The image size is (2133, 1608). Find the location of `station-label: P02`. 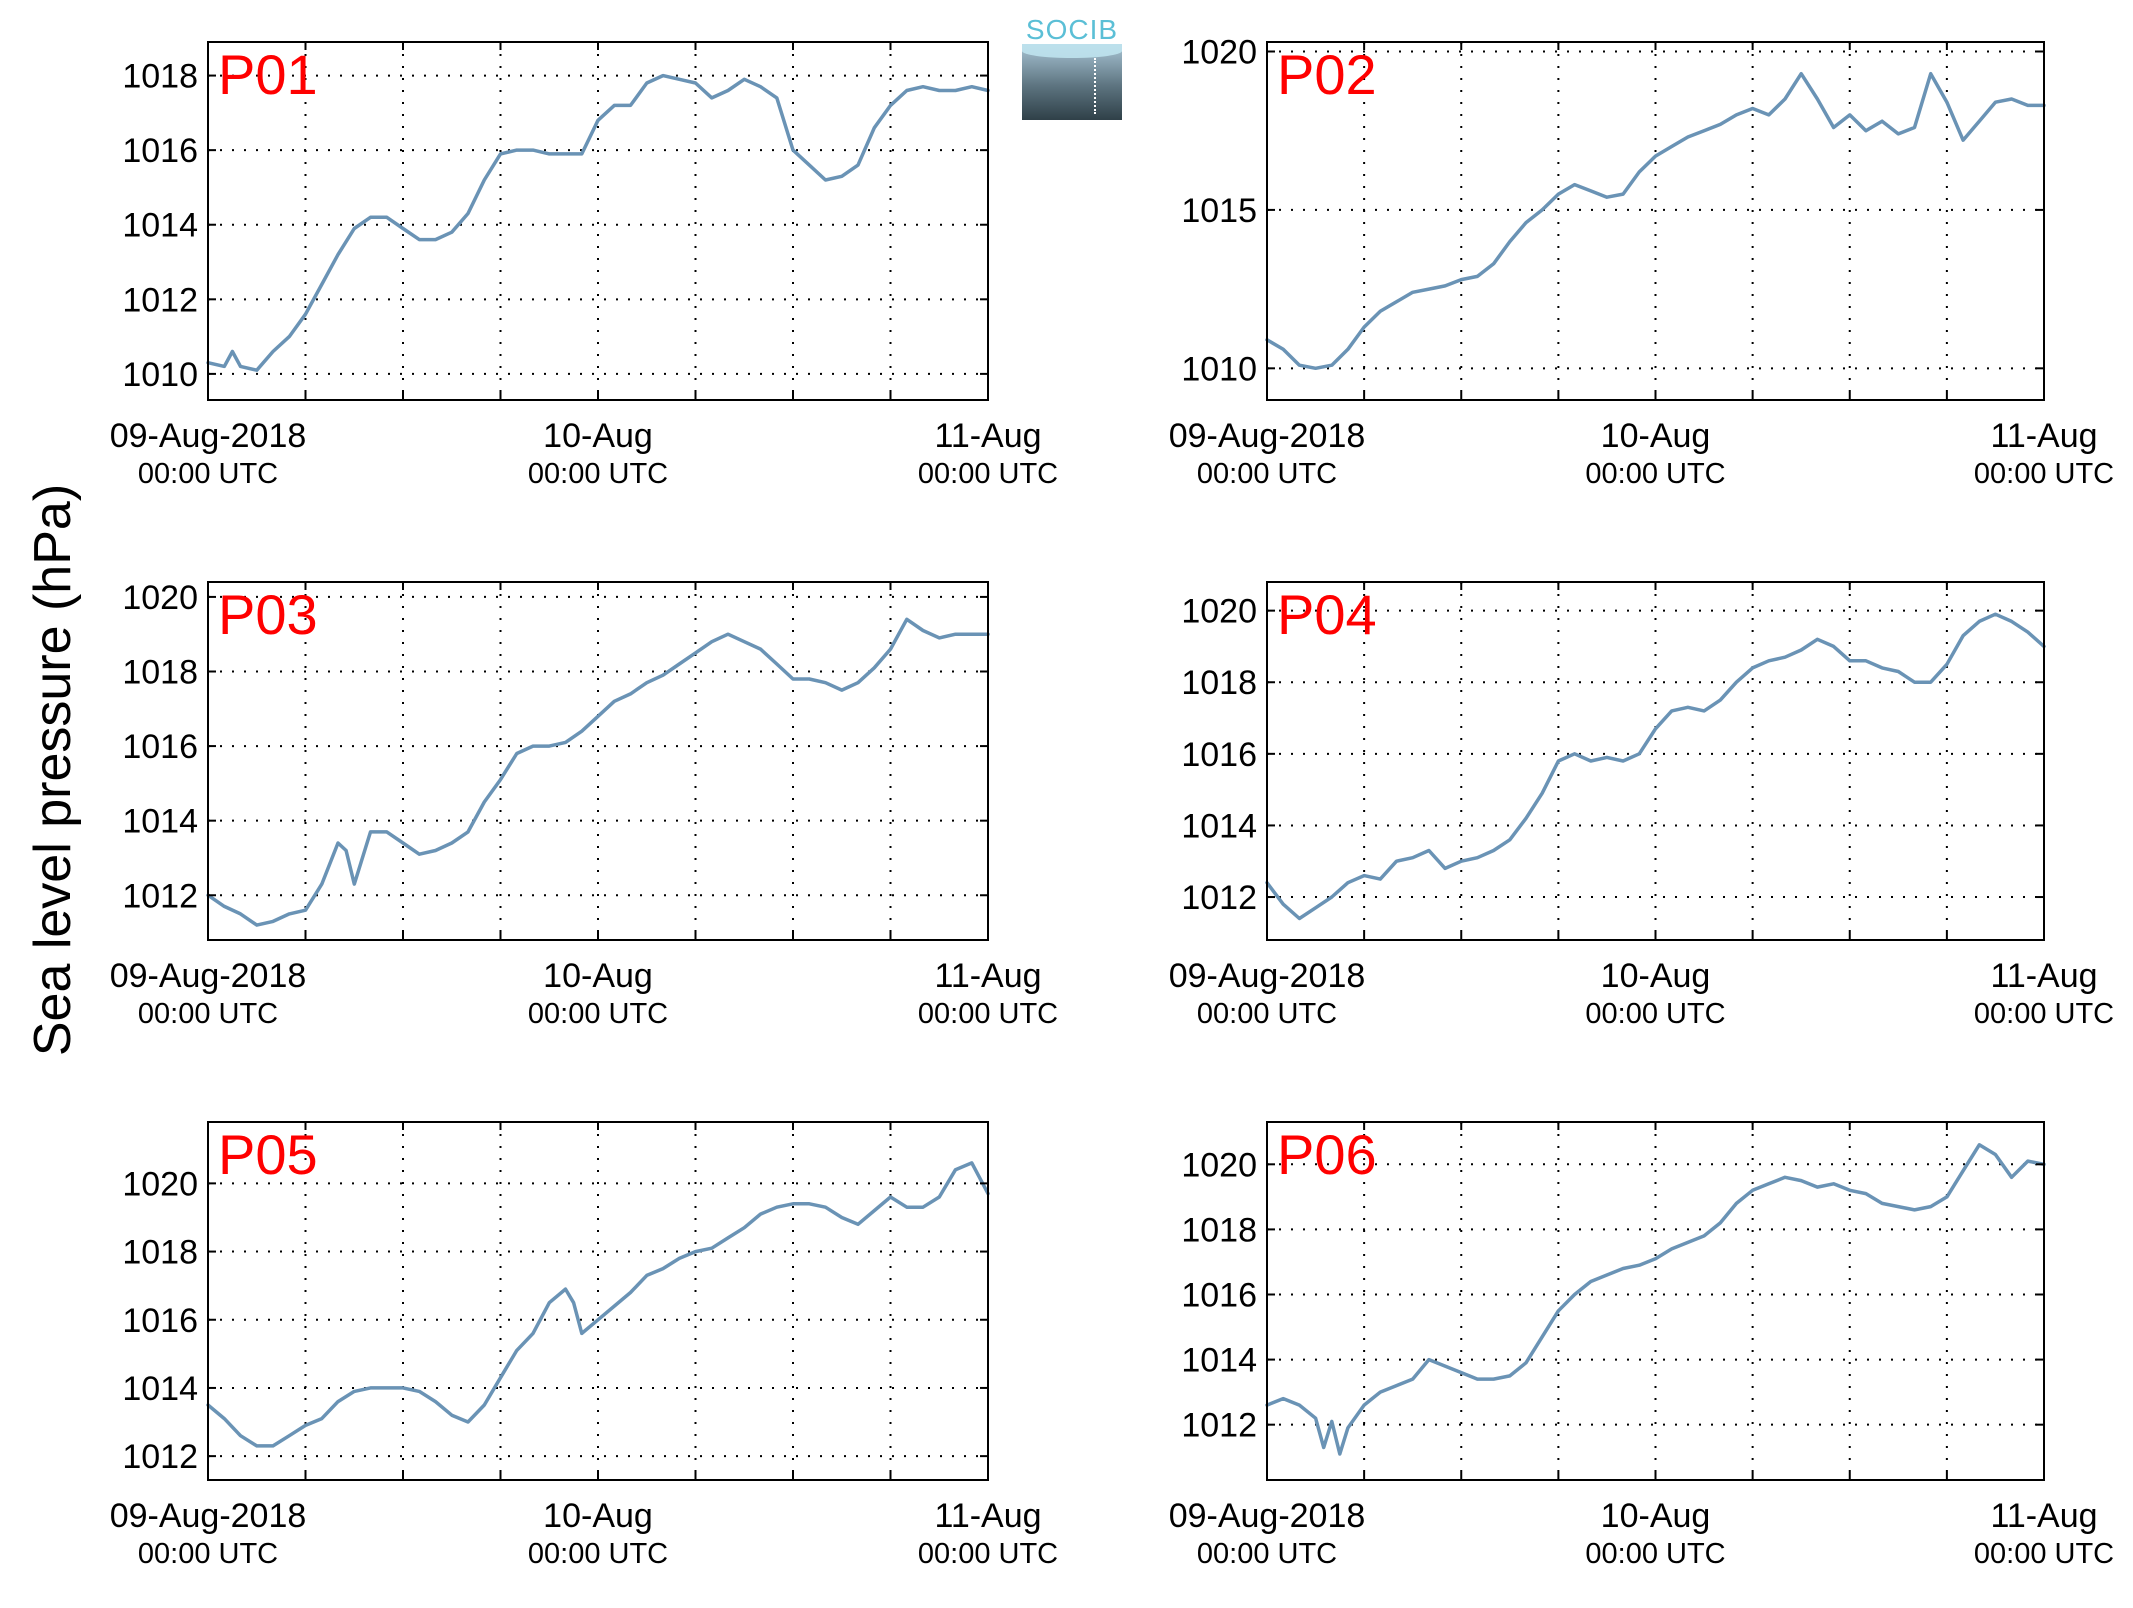

station-label: P02 is located at coordinates (1327, 74).